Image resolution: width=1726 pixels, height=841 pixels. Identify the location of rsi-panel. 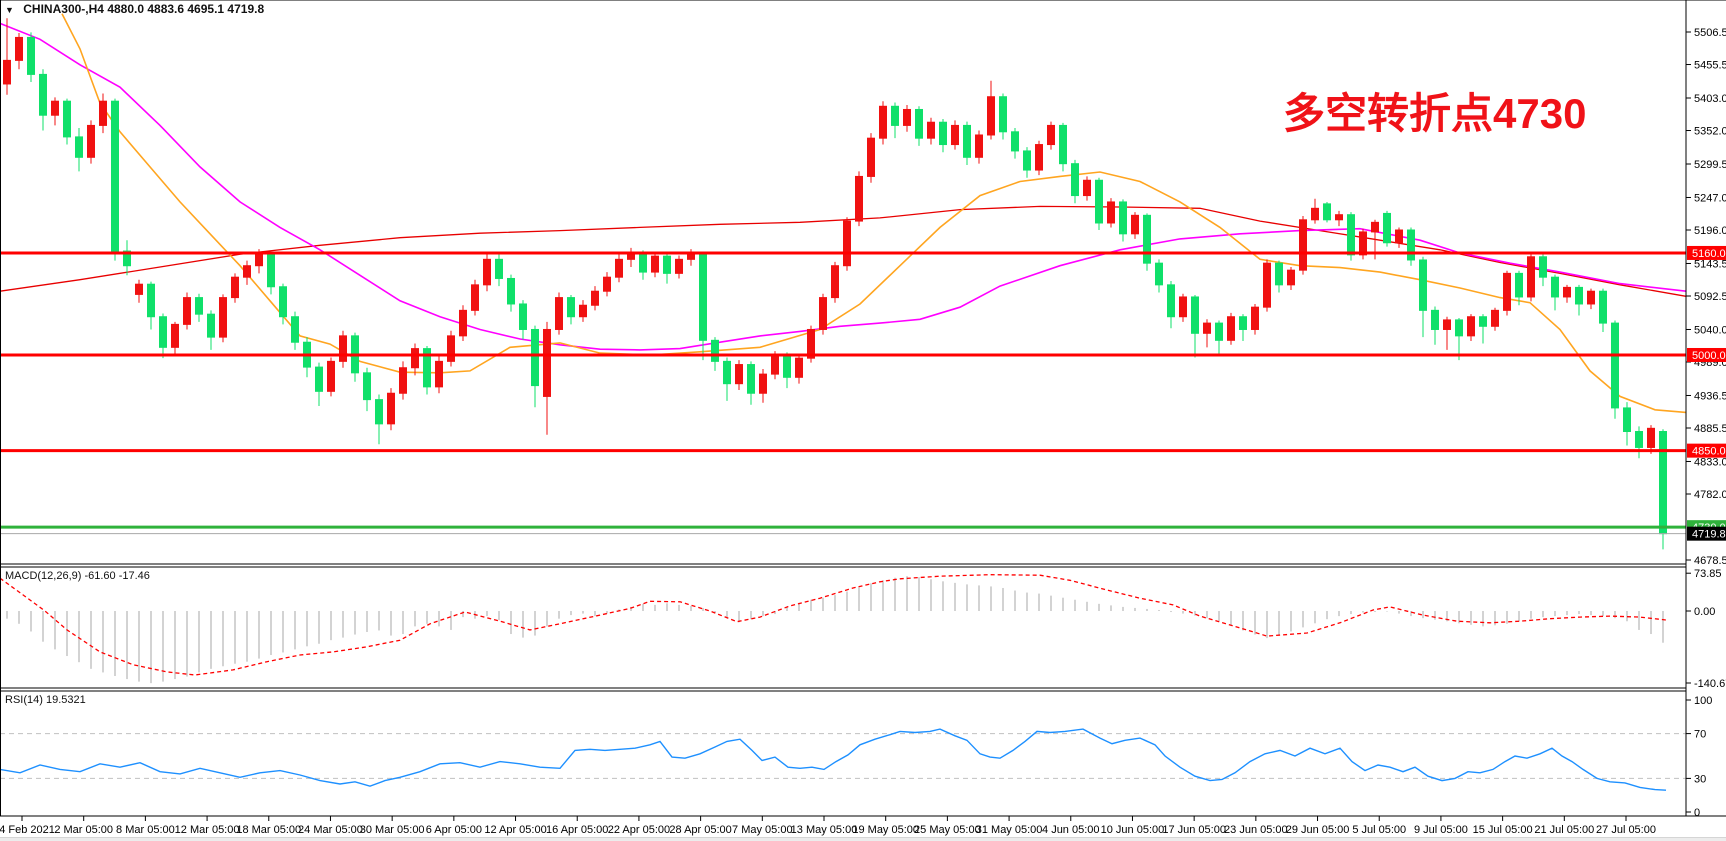
(833, 759).